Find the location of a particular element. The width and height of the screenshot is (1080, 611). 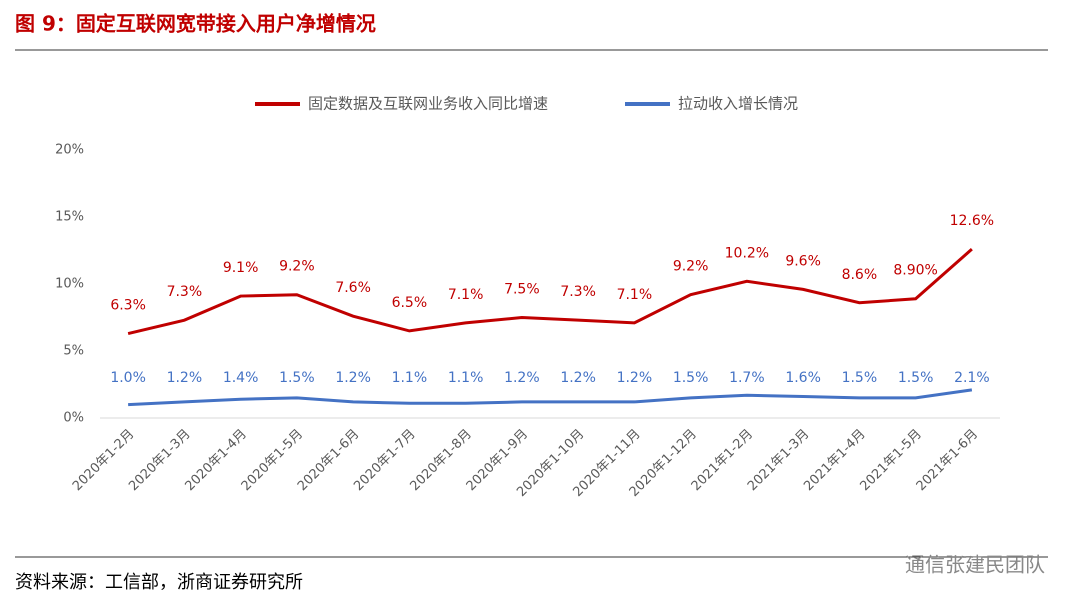

value-label: 1.7% is located at coordinates (747, 378).